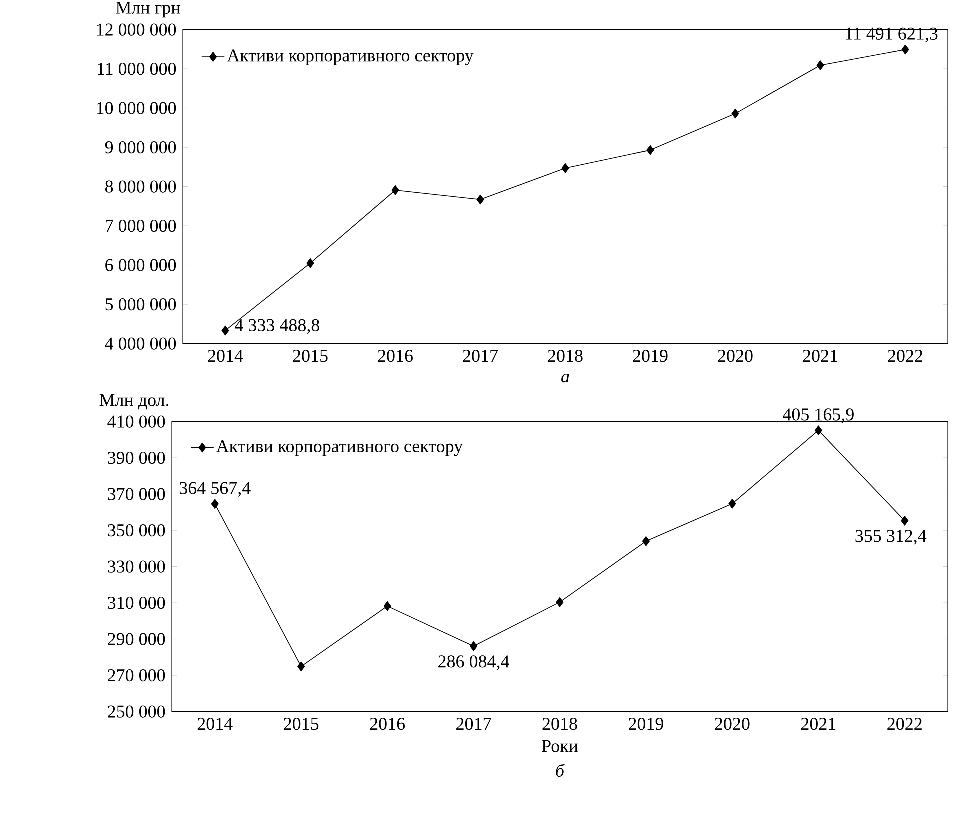  I want to click on y-tick-label: 4 000 000, so click(140, 344).